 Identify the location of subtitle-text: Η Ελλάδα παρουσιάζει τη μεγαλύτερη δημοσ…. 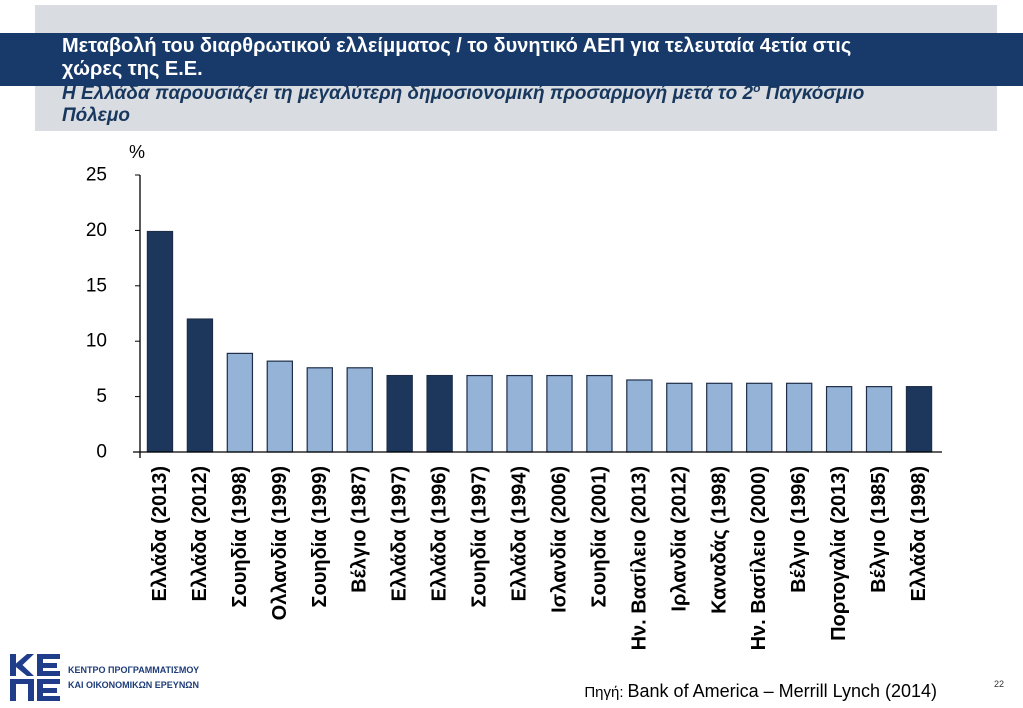
(408, 93).